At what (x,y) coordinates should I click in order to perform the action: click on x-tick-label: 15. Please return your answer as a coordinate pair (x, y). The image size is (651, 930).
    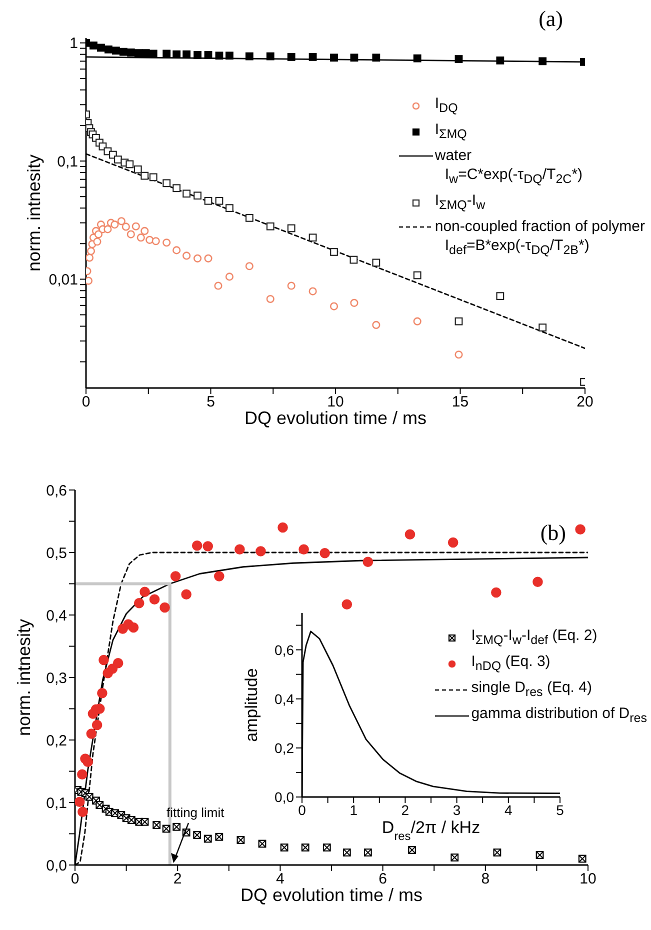
    Looking at the image, I should click on (460, 402).